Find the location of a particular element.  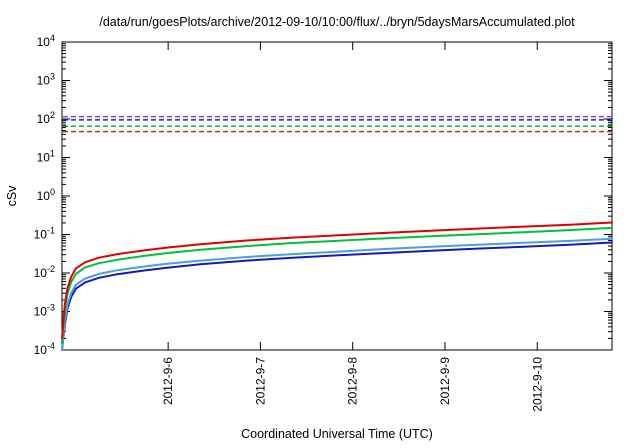

y-tick-label: 10⁰ is located at coordinates (46, 195).